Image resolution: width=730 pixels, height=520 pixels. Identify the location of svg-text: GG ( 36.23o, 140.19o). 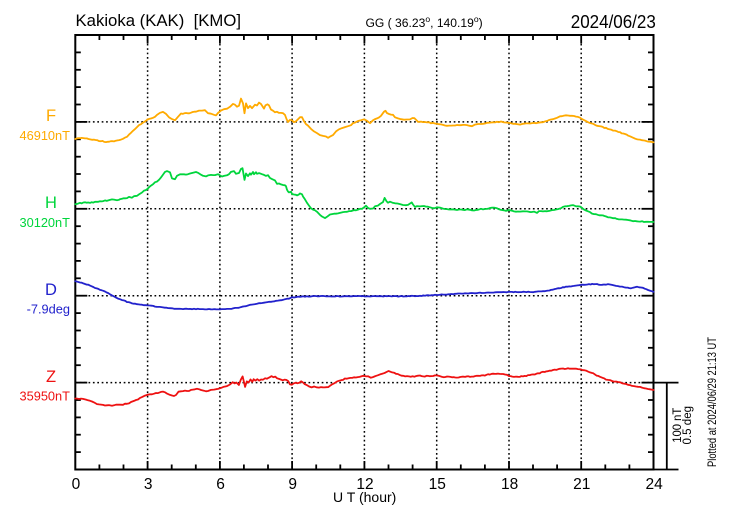
(424, 22).